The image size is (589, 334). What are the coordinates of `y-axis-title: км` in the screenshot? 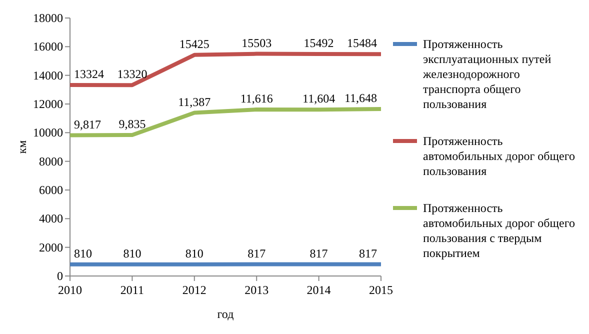 It's located at (22, 147).